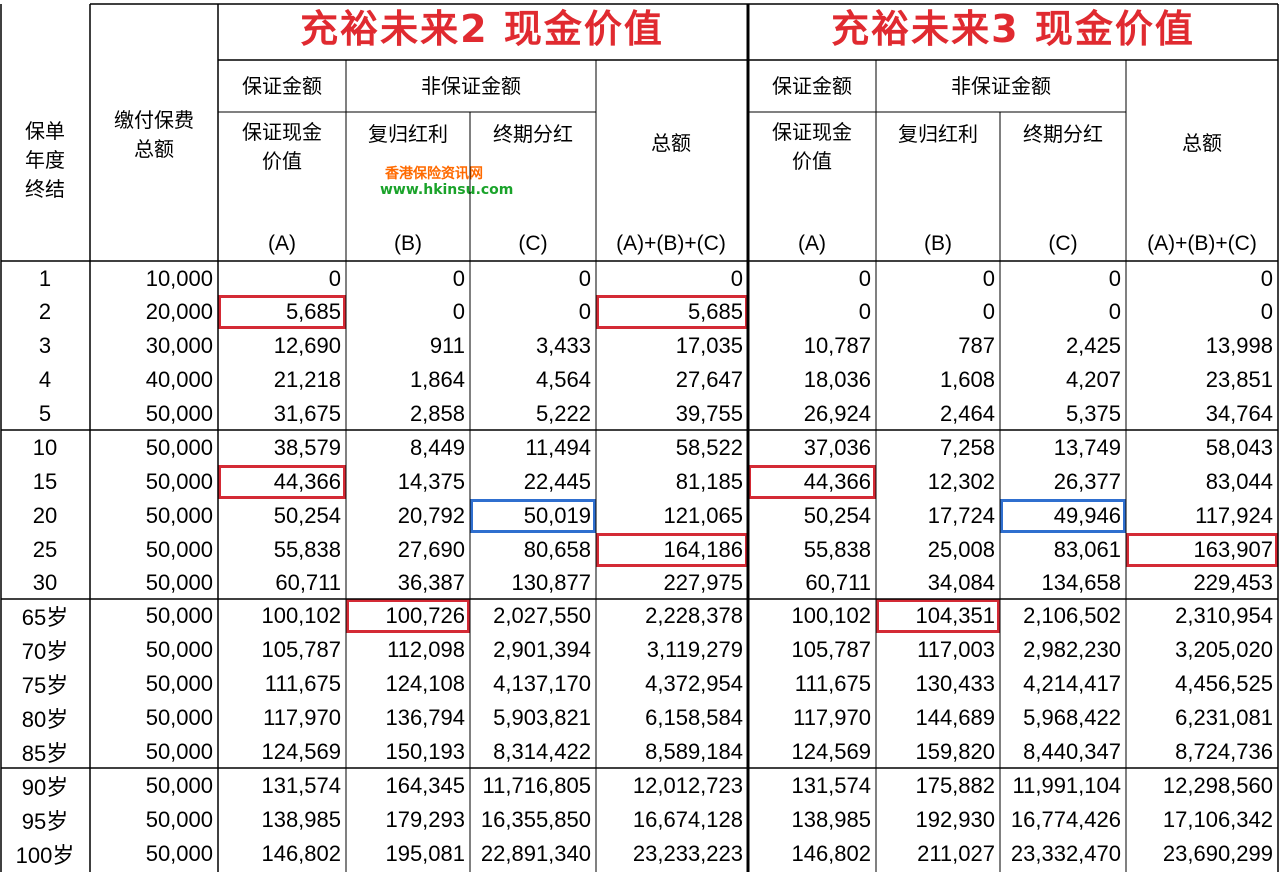 This screenshot has width=1280, height=872. Describe the element at coordinates (831, 819) in the screenshot. I see `right-gcv-cell: 138,985` at that location.